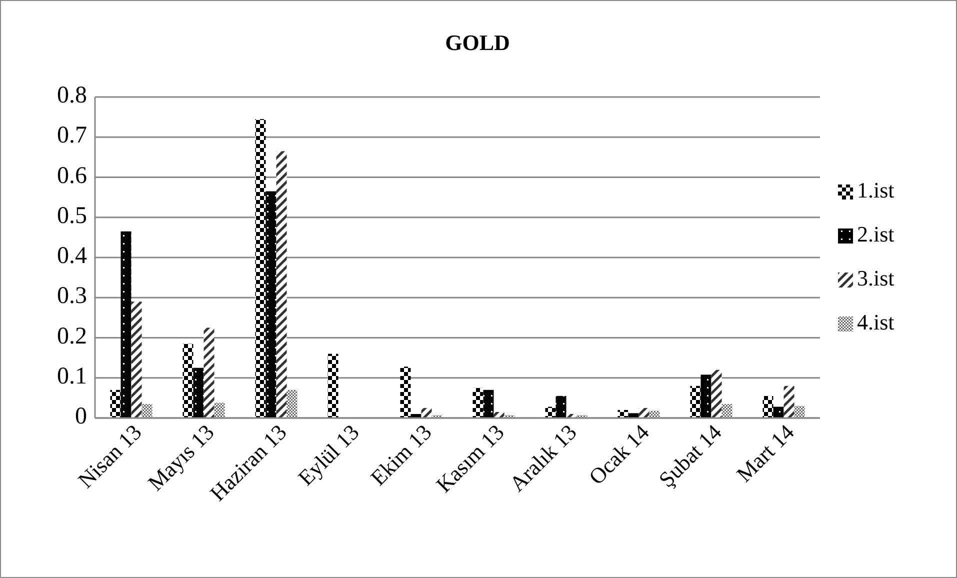 The width and height of the screenshot is (957, 578). Describe the element at coordinates (875, 322) in the screenshot. I see `legend-label: 4.ist` at that location.